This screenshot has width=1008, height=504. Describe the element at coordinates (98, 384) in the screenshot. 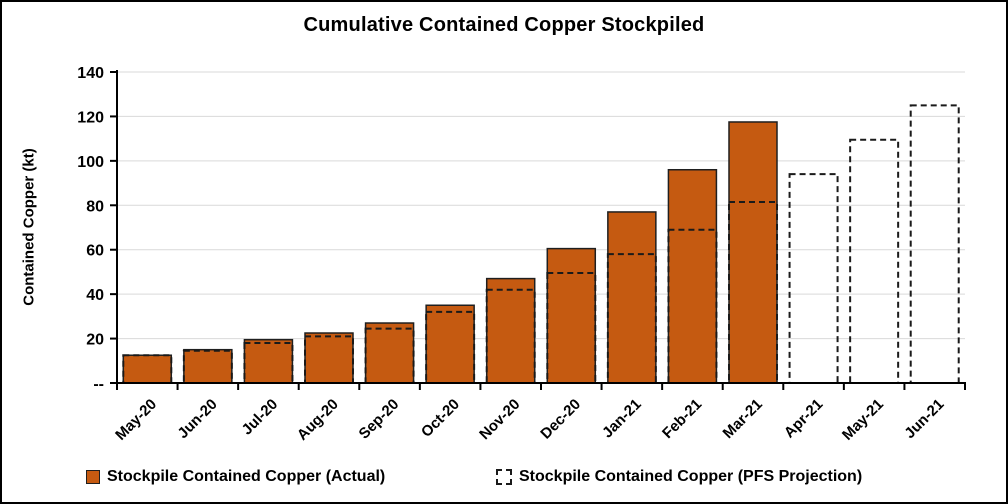

I see `y-tick-label: --` at that location.